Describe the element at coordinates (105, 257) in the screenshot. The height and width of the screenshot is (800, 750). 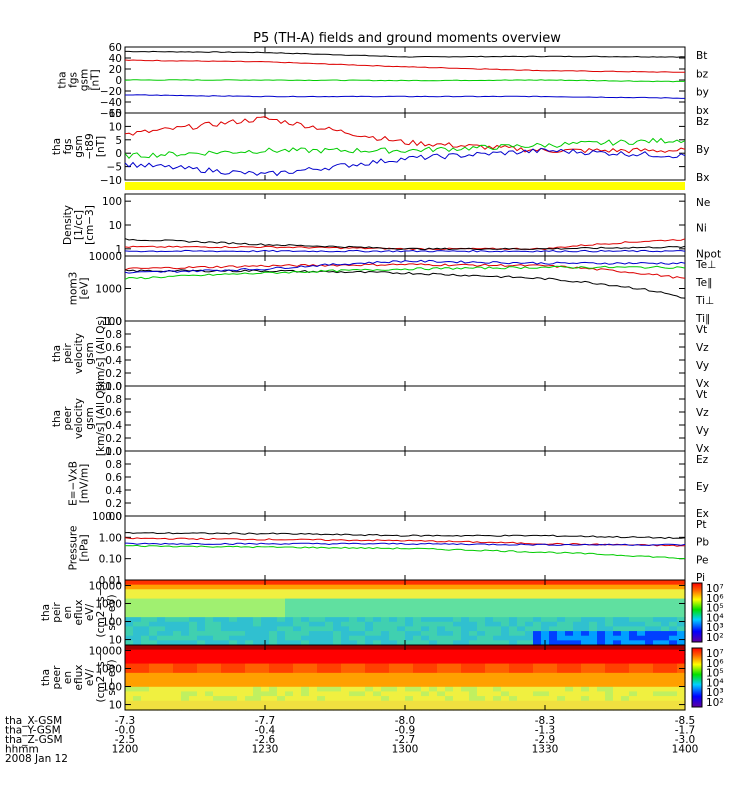
I see `y-tick-label: 10000` at that location.